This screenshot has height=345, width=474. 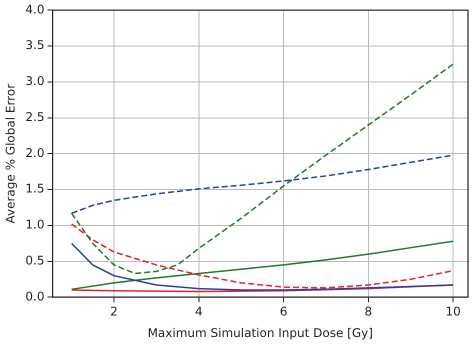 I want to click on y-tick-label: 2.5, so click(x=34, y=117).